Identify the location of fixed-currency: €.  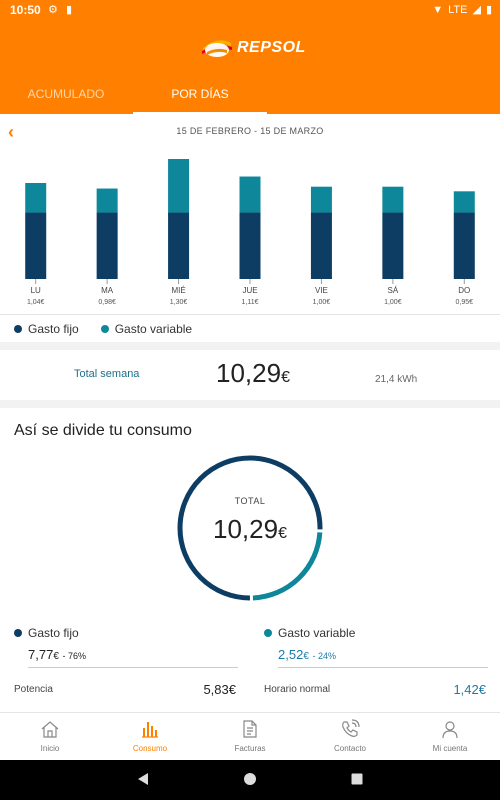
(56, 656).